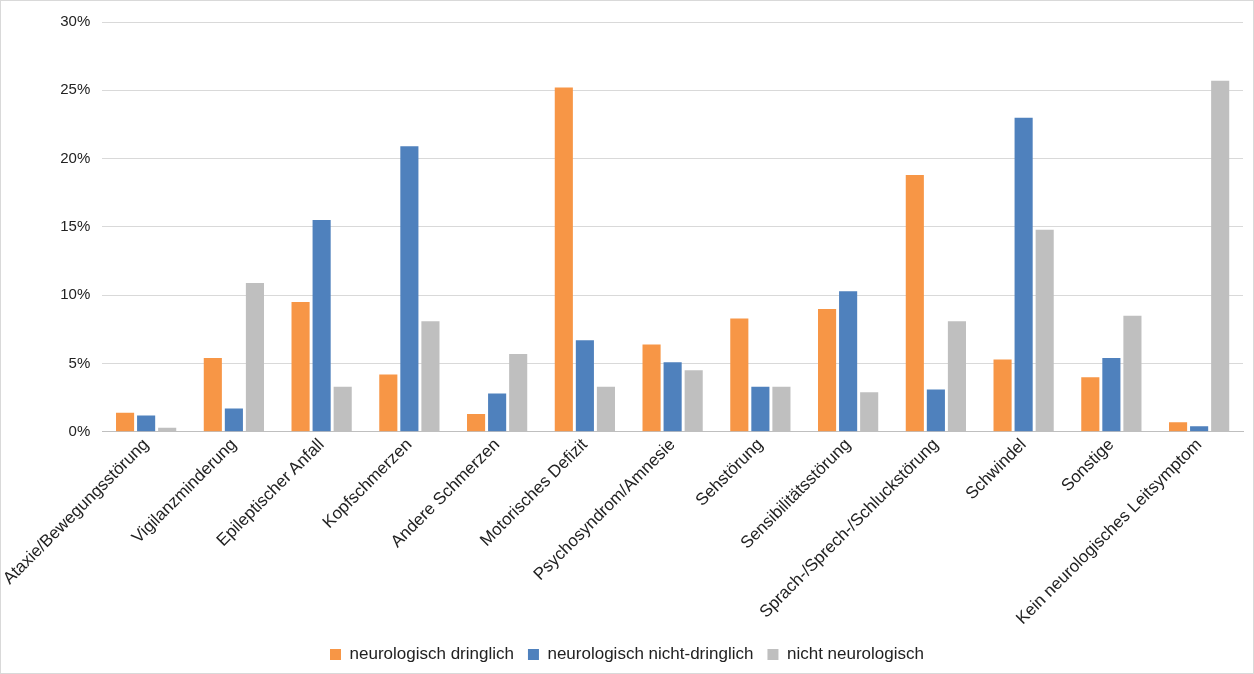 This screenshot has height=674, width=1254. What do you see at coordinates (79, 430) in the screenshot?
I see `y-tick-label: 0%` at bounding box center [79, 430].